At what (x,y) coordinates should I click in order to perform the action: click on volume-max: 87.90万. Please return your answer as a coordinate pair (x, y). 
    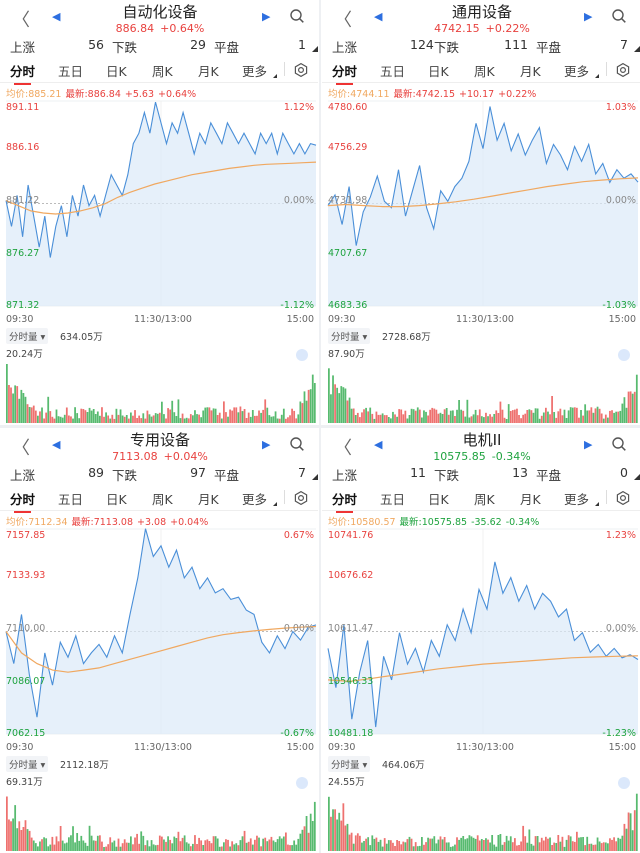
    Looking at the image, I should click on (346, 354).